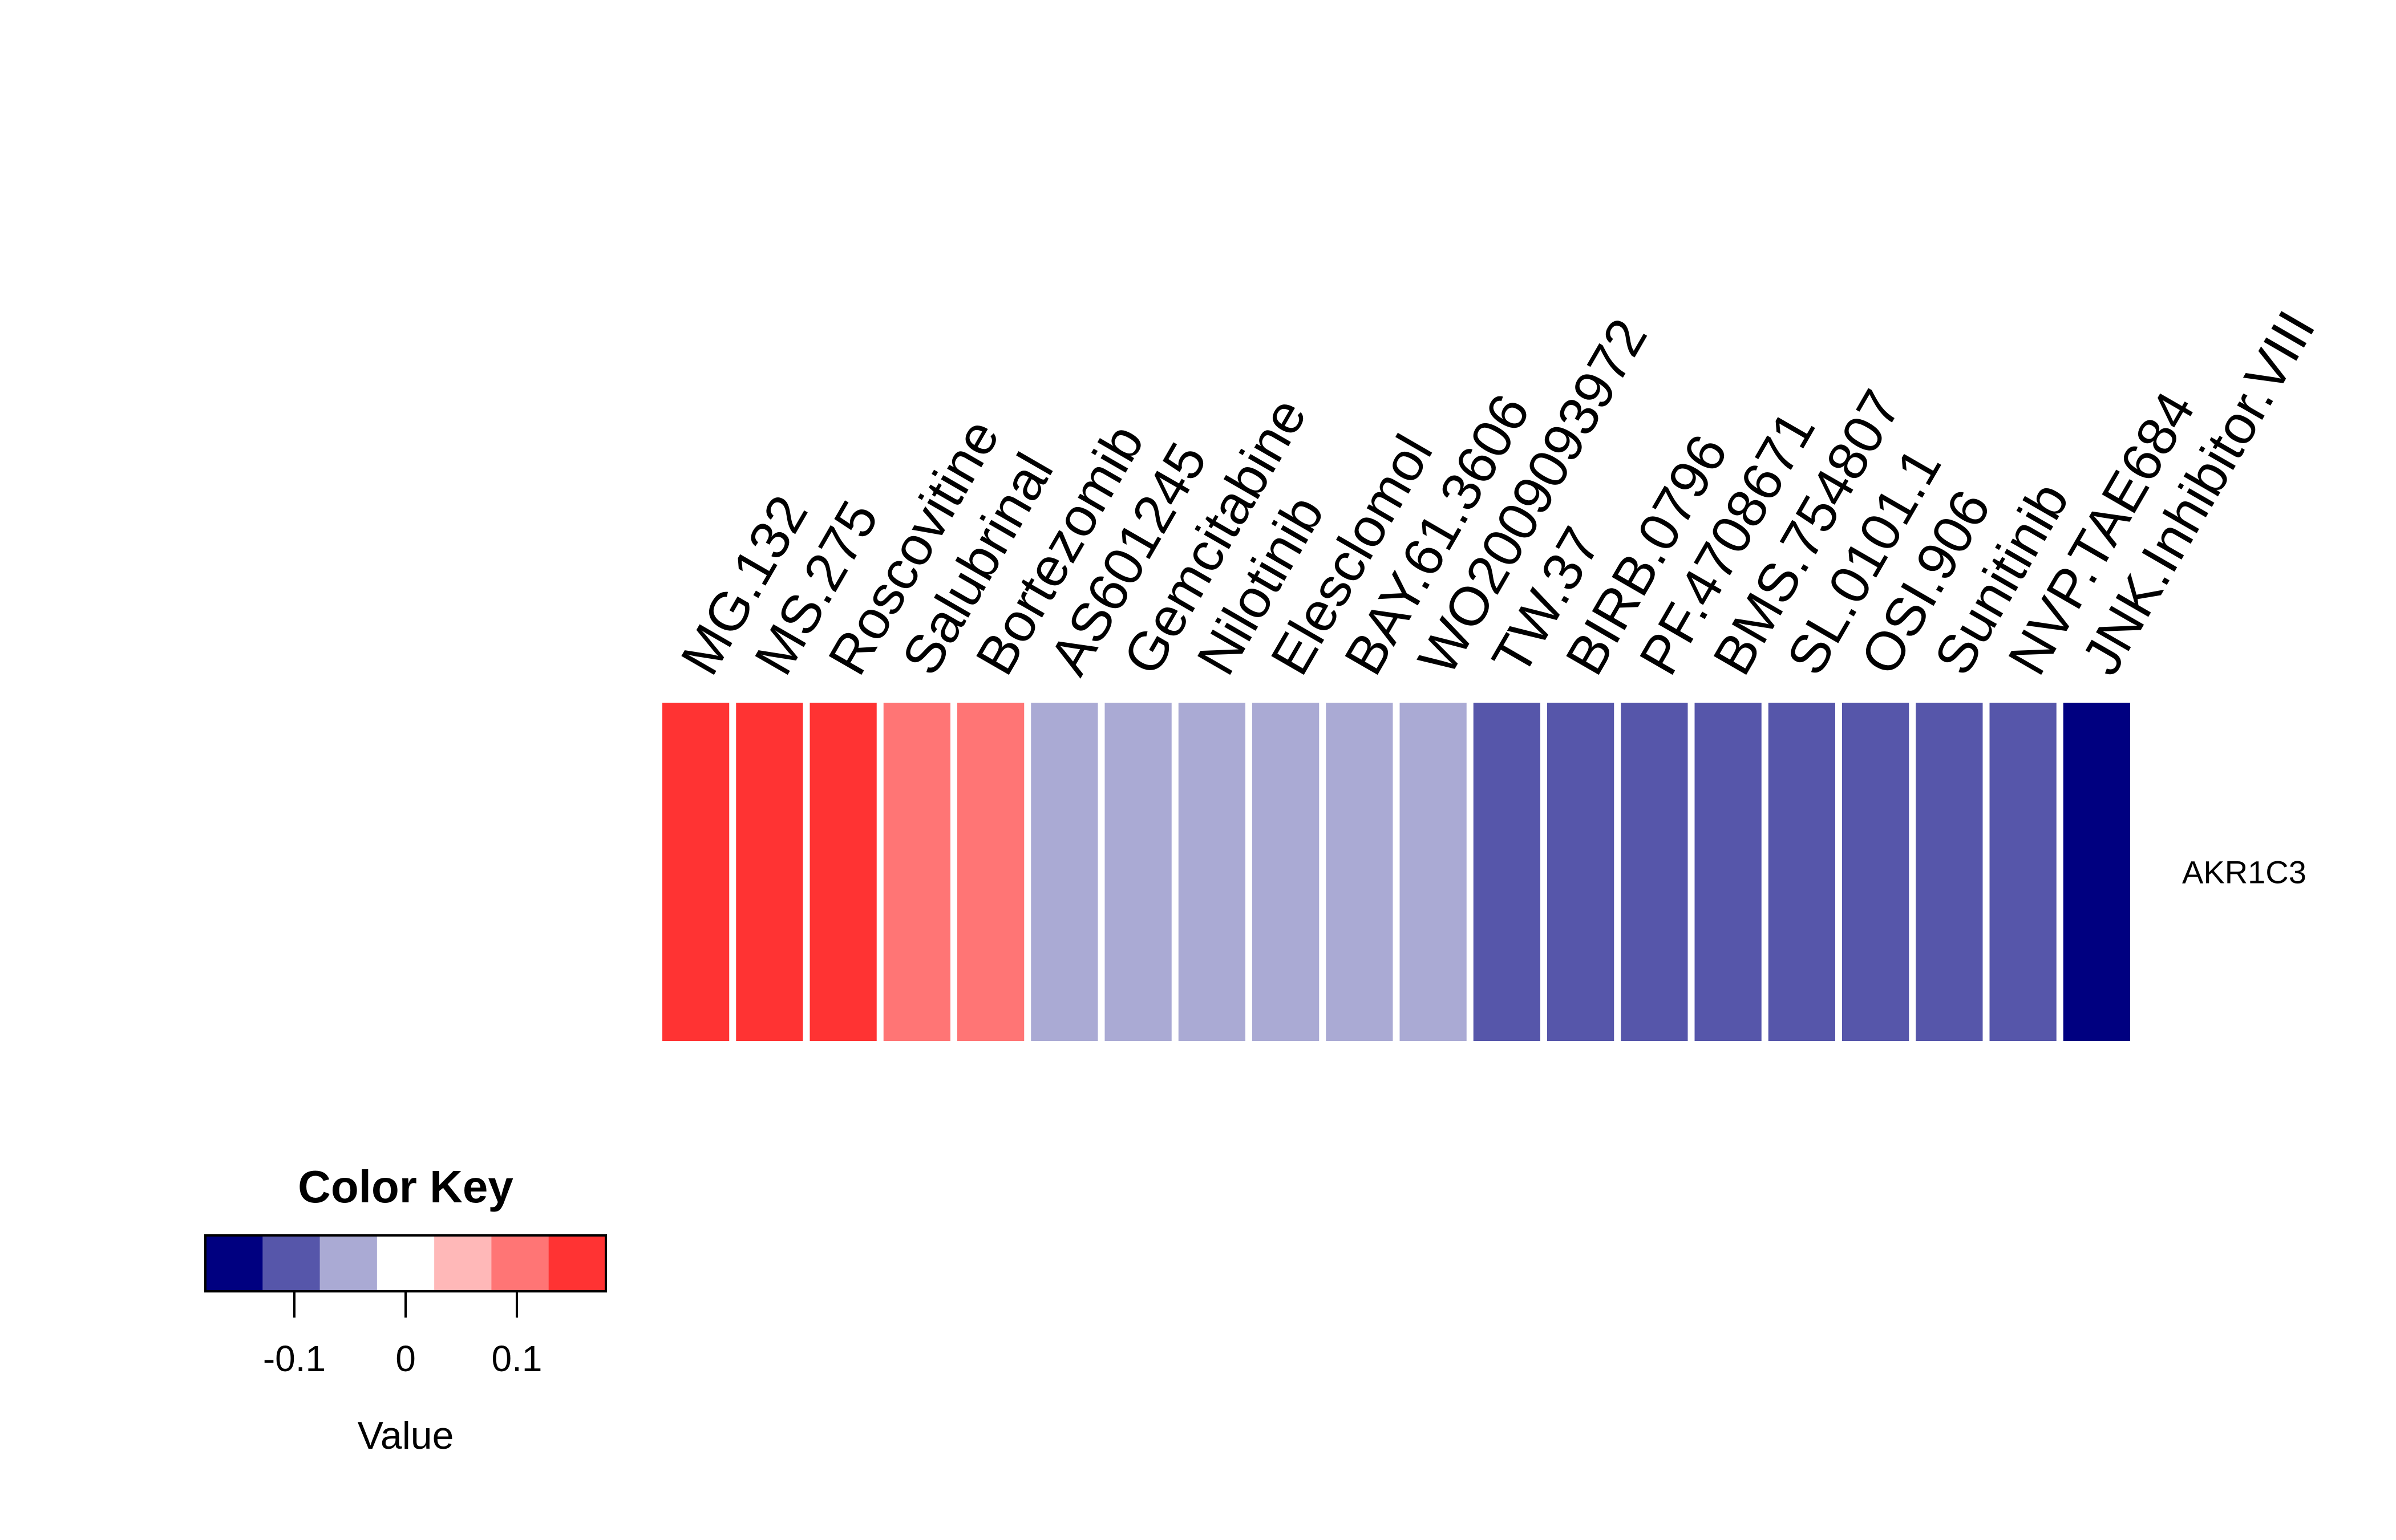 This screenshot has height=1540, width=2396. Describe the element at coordinates (405, 1187) in the screenshot. I see `color-key-title: Color Key` at that location.